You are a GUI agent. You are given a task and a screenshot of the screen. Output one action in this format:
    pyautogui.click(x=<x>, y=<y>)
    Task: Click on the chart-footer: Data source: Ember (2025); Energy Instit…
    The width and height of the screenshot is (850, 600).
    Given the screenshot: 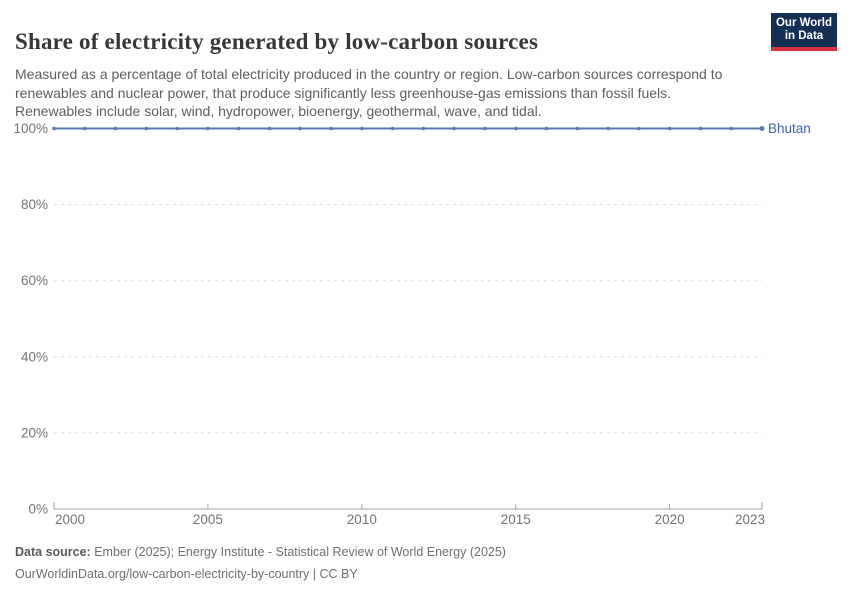 What is the action you would take?
    pyautogui.click(x=425, y=563)
    